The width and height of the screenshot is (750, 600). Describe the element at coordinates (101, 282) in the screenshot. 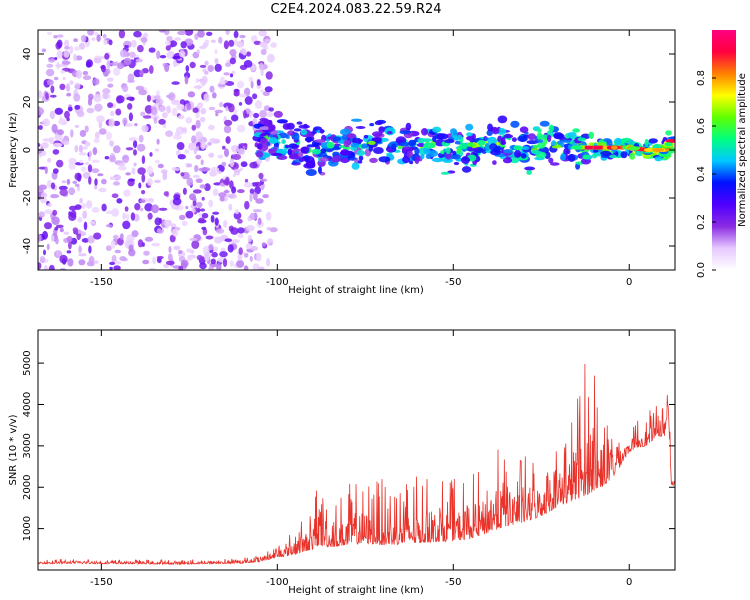

I see `x-tick-label: -150` at that location.